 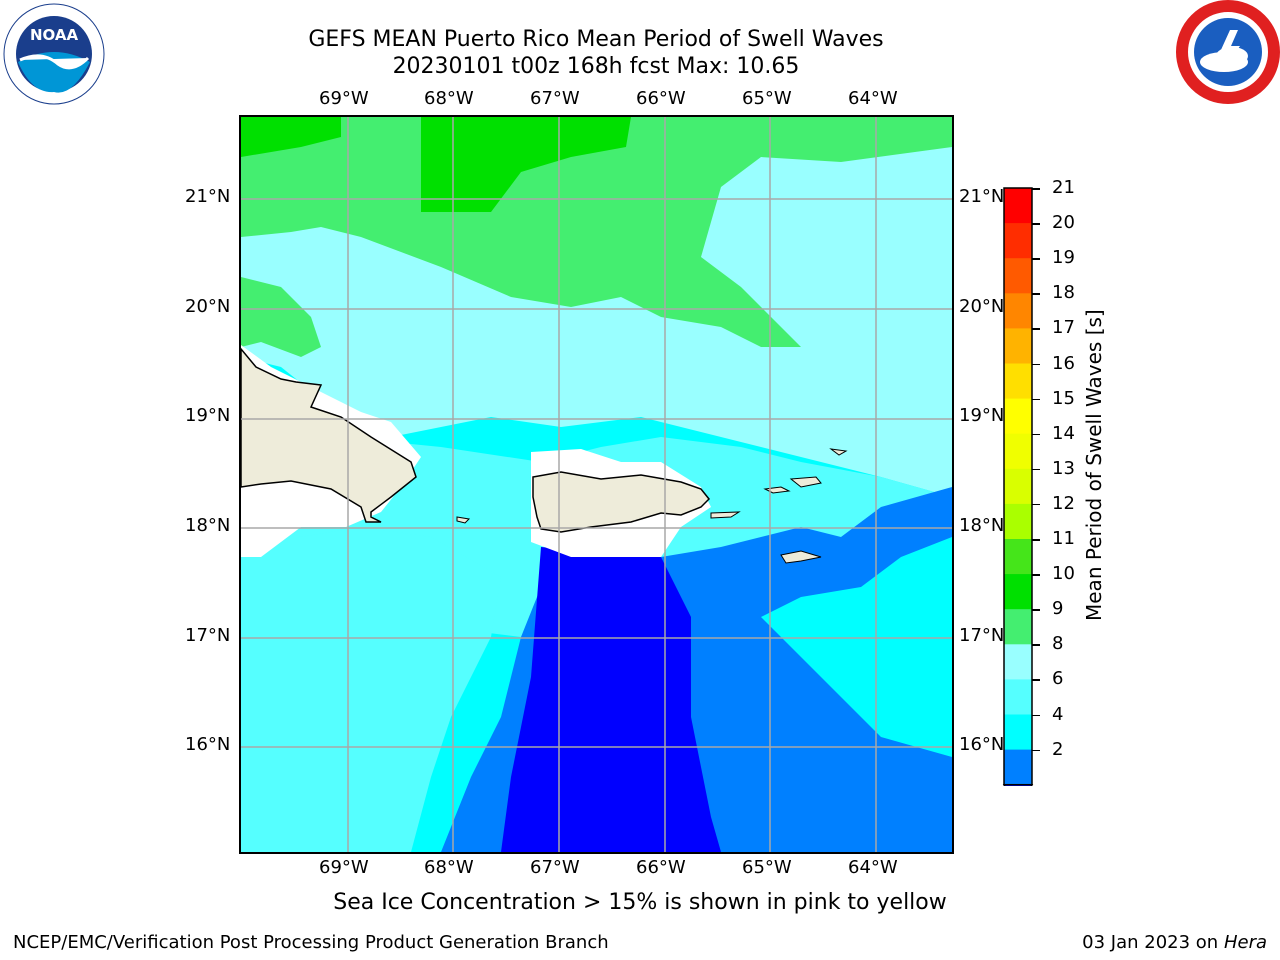 I want to click on colorbar, so click(x=1018, y=486).